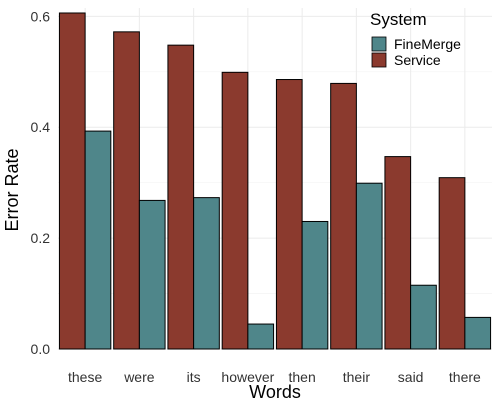 This screenshot has width=496, height=400. Describe the element at coordinates (72, 181) in the screenshot. I see `bar-service-these` at that location.